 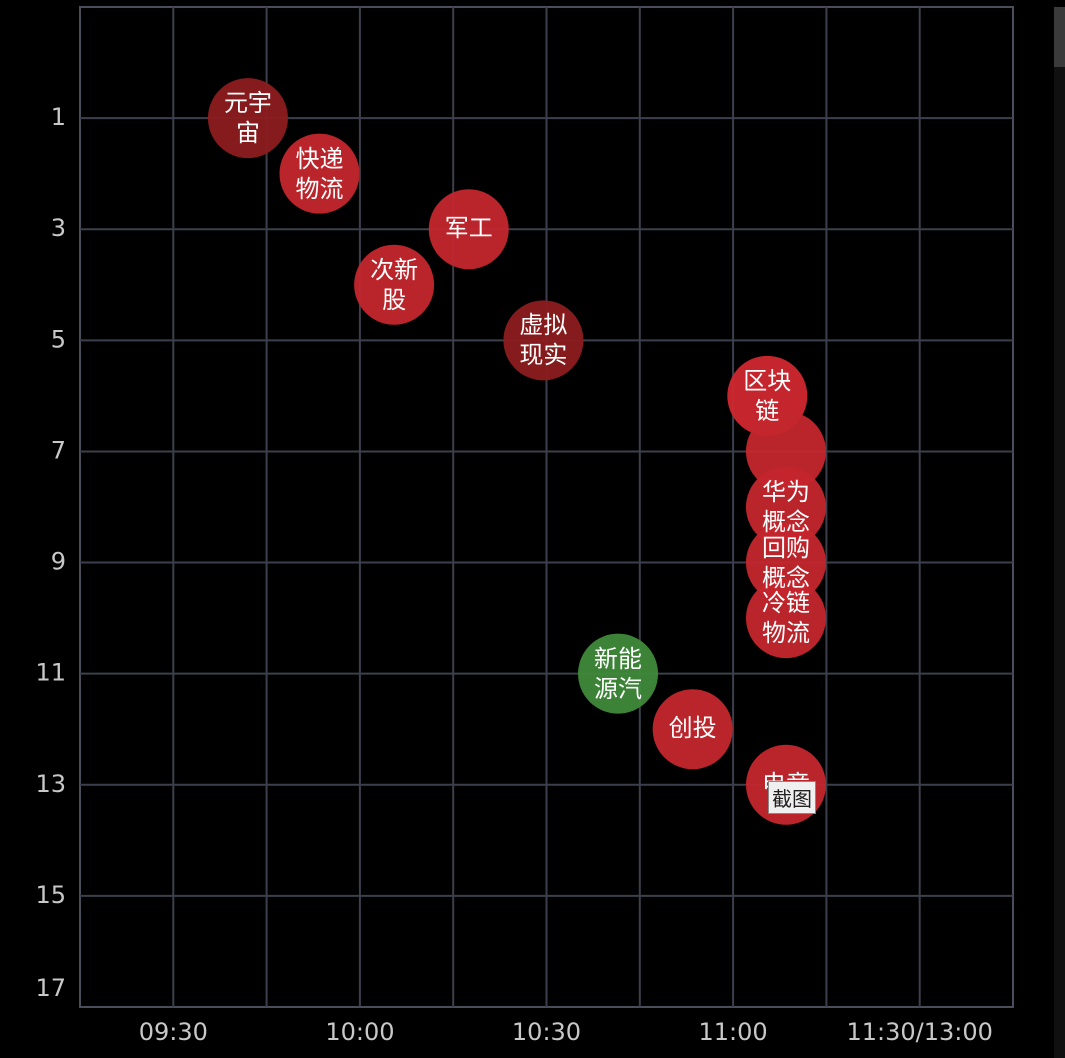 I want to click on scrollbar-thumb, so click(x=1059, y=37).